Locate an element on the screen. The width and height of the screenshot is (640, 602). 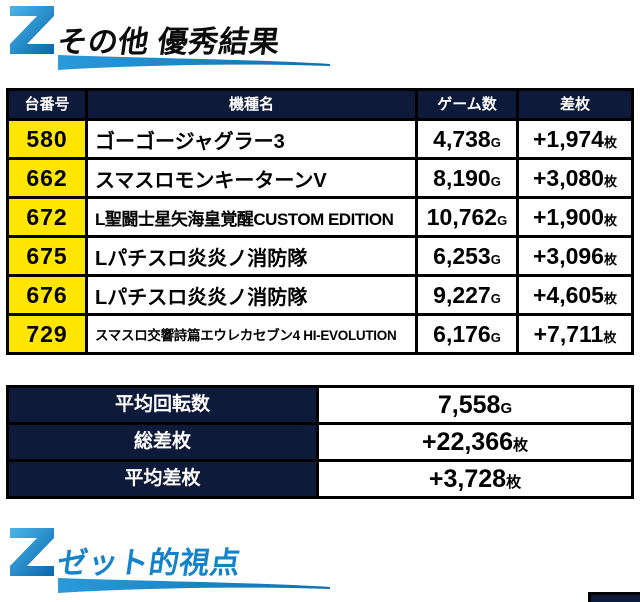
col-header-unit-no: 台番号 is located at coordinates (47, 104).